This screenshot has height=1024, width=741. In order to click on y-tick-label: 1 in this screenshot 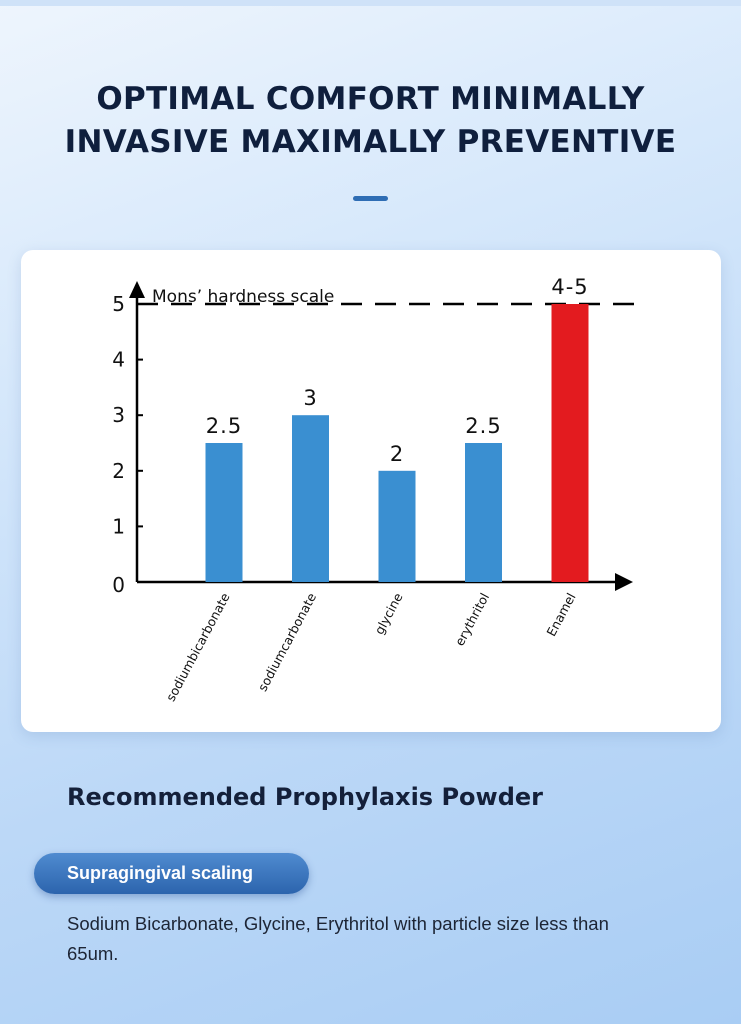, I will do `click(118, 526)`.